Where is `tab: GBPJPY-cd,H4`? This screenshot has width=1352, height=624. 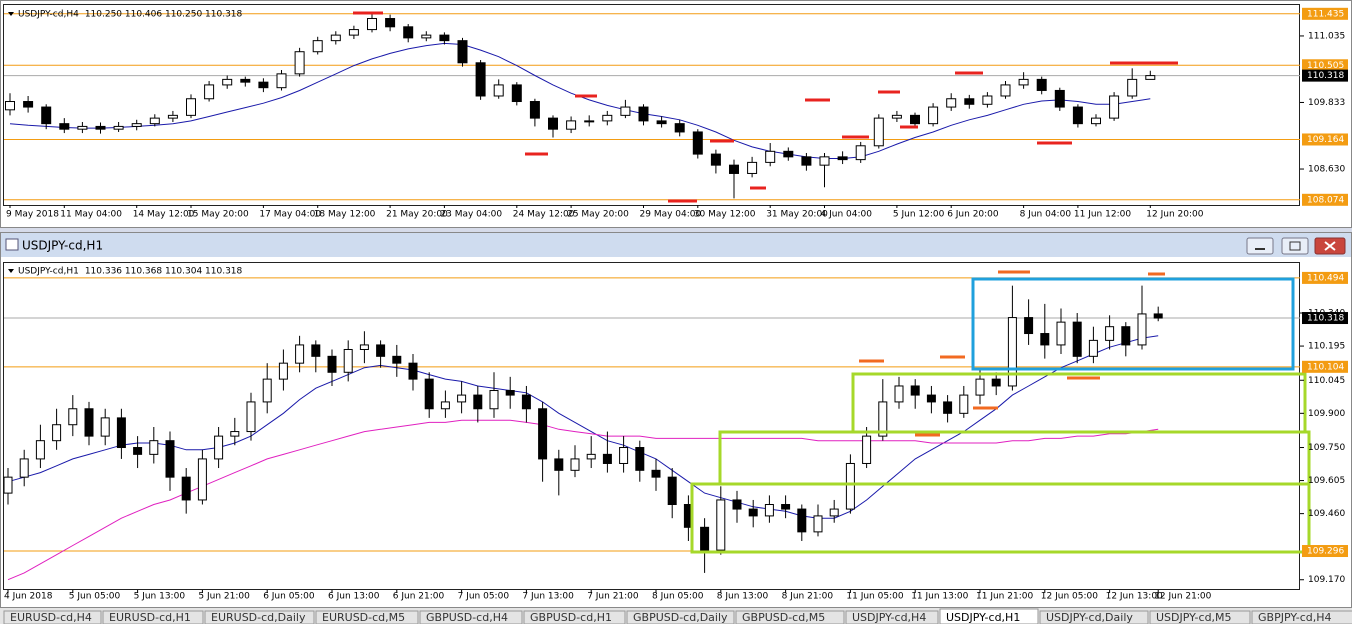
tab: GBPJPY-cd,H4 is located at coordinates (1301, 617).